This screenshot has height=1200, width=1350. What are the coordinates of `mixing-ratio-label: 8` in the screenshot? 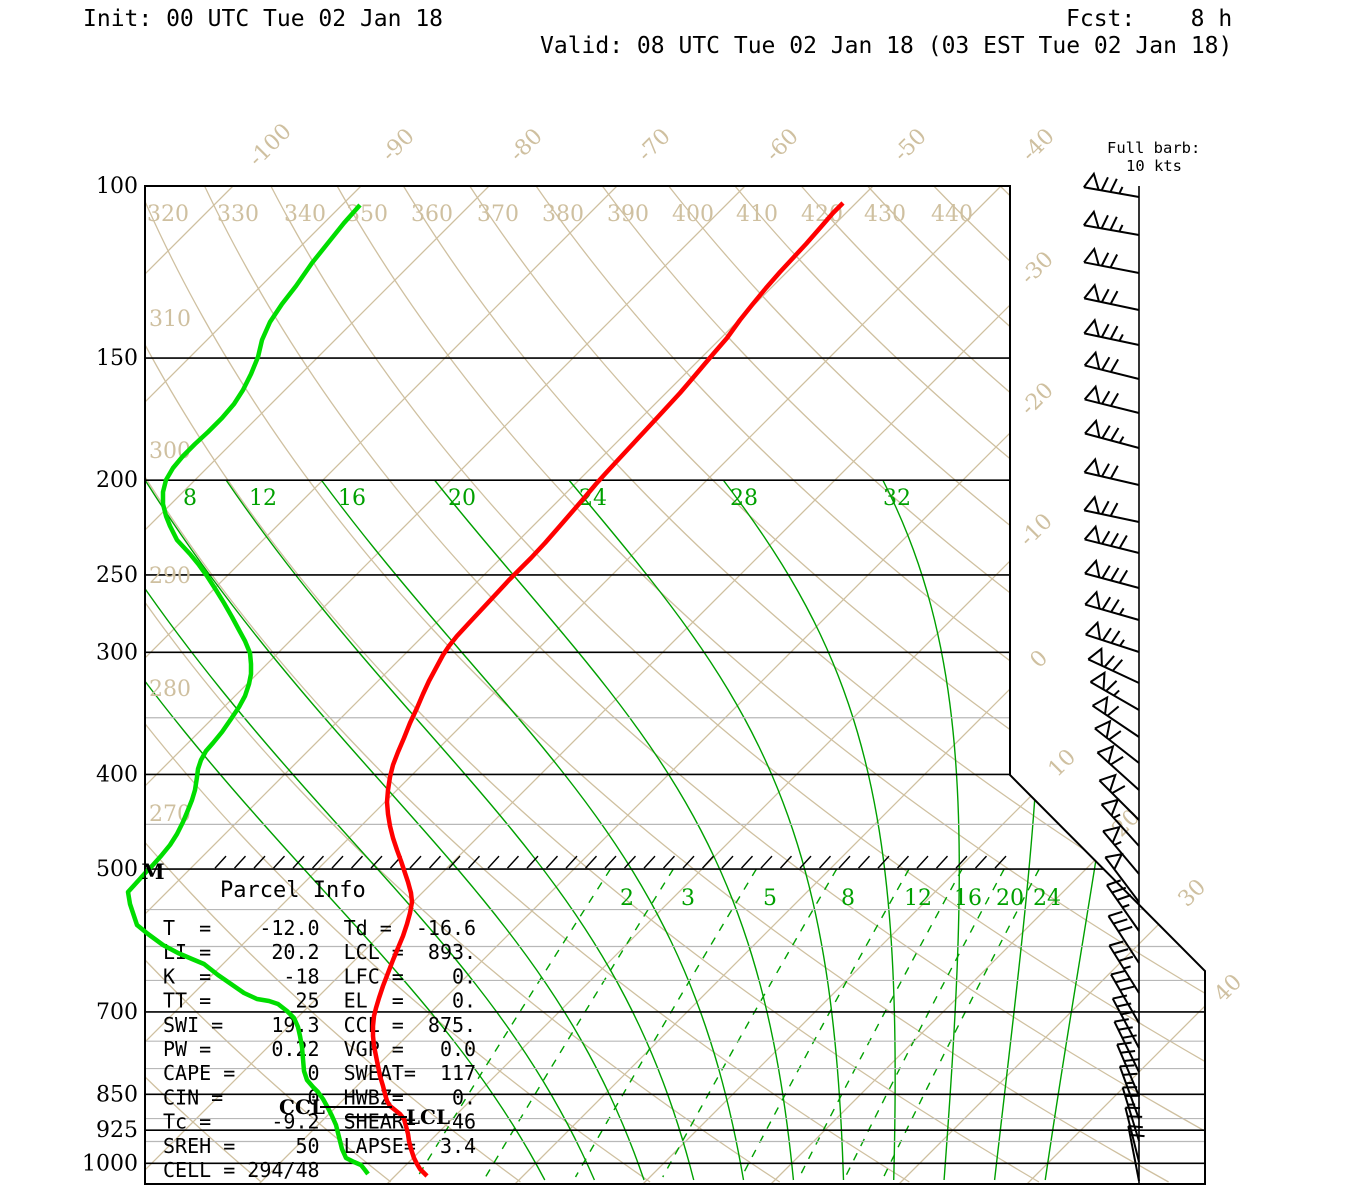 It's located at (848, 898).